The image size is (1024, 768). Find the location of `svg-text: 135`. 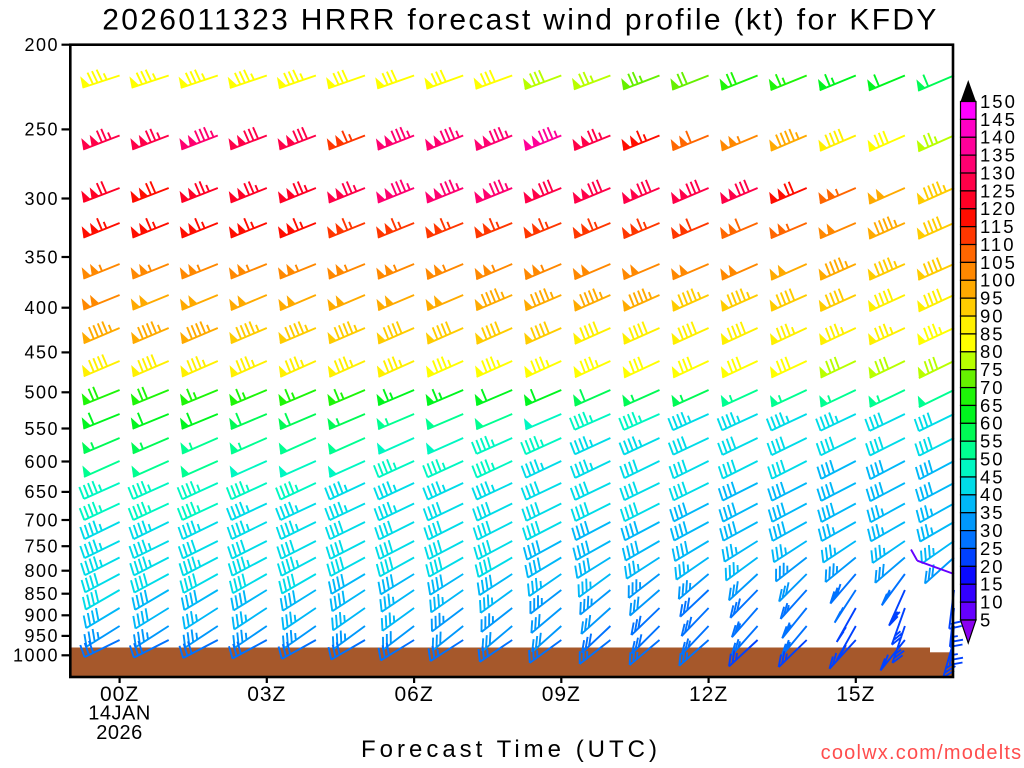

svg-text: 135 is located at coordinates (998, 155).